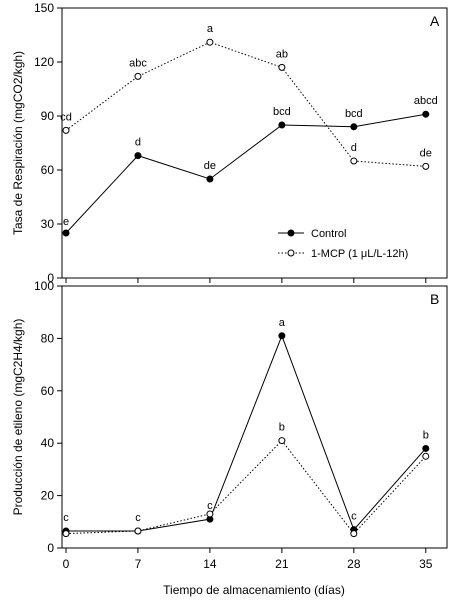 The height and width of the screenshot is (600, 455). Describe the element at coordinates (48, 224) in the screenshot. I see `panel-a-y-tick-label: 30` at that location.